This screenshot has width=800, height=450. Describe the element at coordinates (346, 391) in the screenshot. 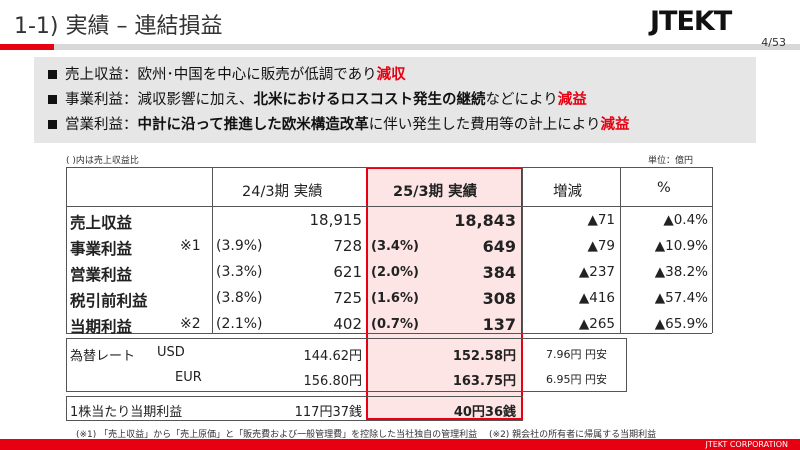

I see `fx-rule-bottom` at that location.